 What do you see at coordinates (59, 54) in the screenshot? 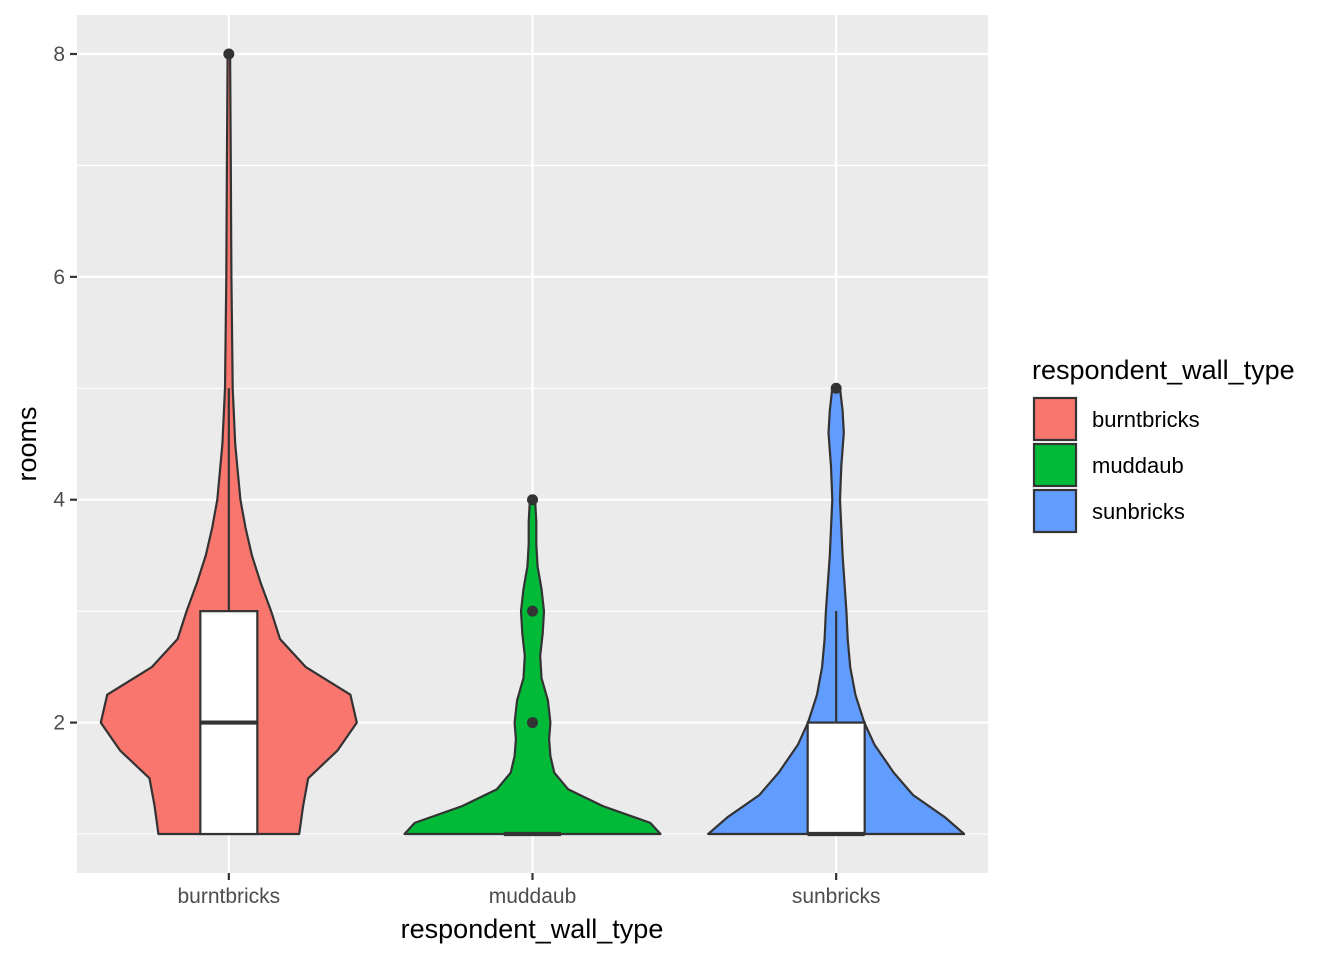
I see `y-tick-label: 8` at bounding box center [59, 54].